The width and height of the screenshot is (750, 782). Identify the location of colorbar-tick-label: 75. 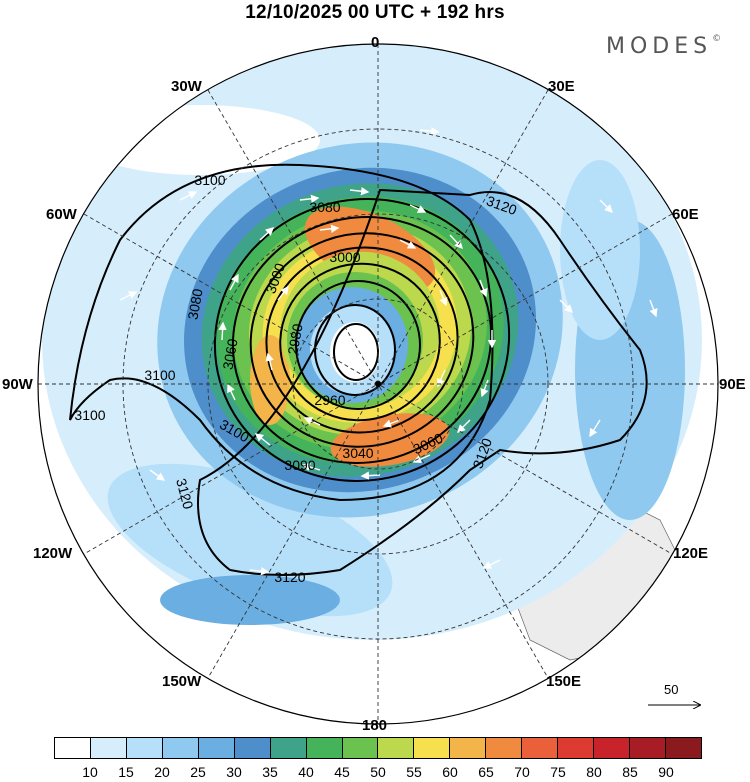
(558, 772).